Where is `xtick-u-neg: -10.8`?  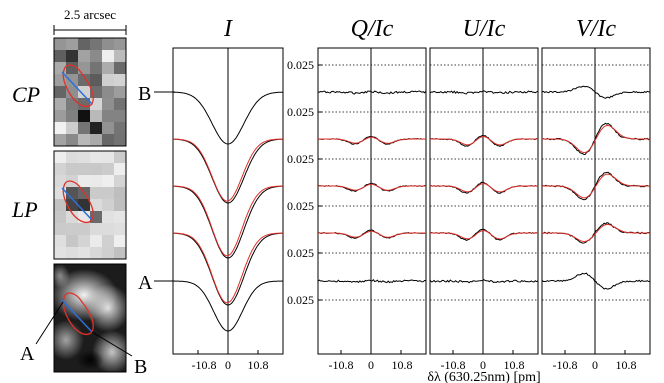
xtick-u-neg: -10.8 is located at coordinates (453, 365).